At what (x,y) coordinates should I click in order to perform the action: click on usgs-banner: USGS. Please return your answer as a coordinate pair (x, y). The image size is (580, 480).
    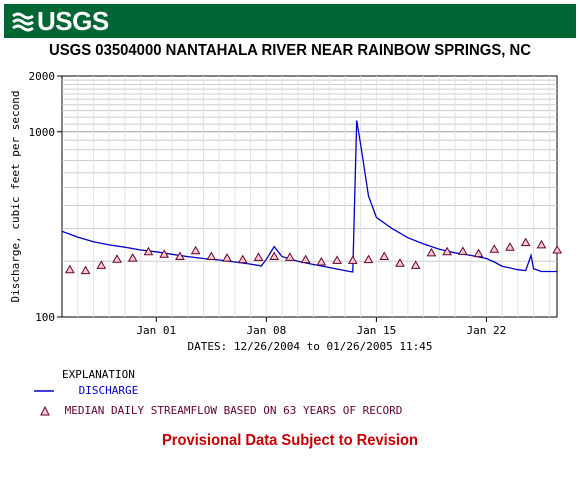
    Looking at the image, I should click on (290, 21).